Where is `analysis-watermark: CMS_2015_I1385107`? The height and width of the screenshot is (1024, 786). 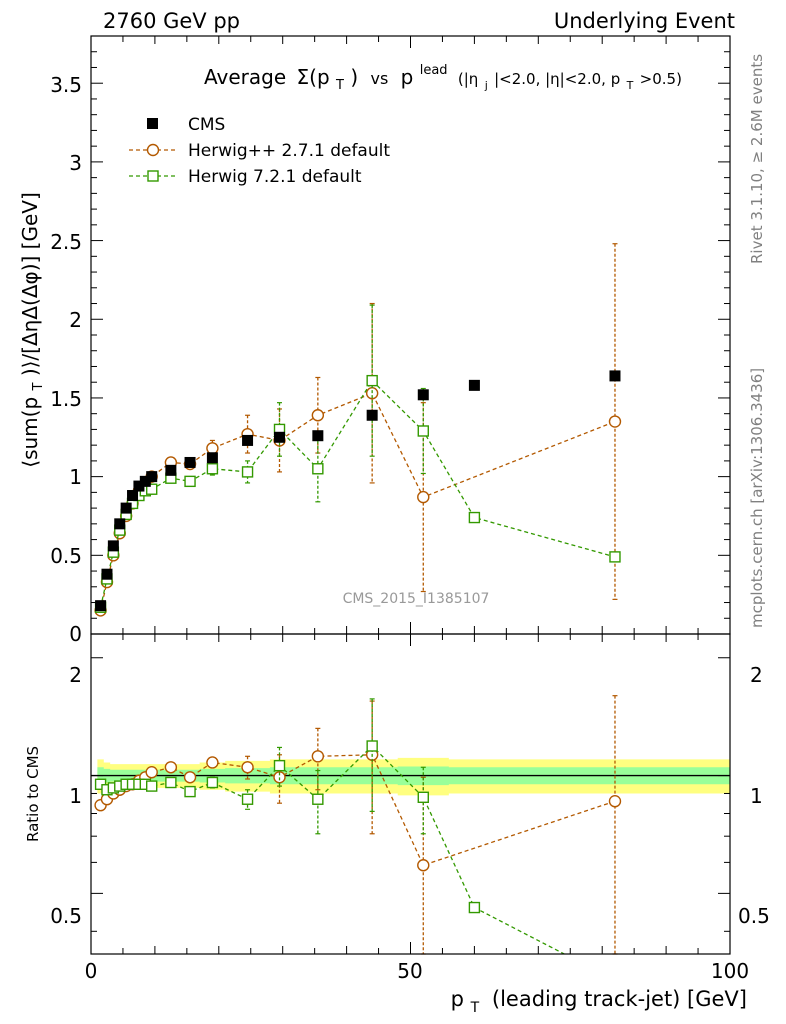
analysis-watermark: CMS_2015_I1385107 is located at coordinates (416, 599).